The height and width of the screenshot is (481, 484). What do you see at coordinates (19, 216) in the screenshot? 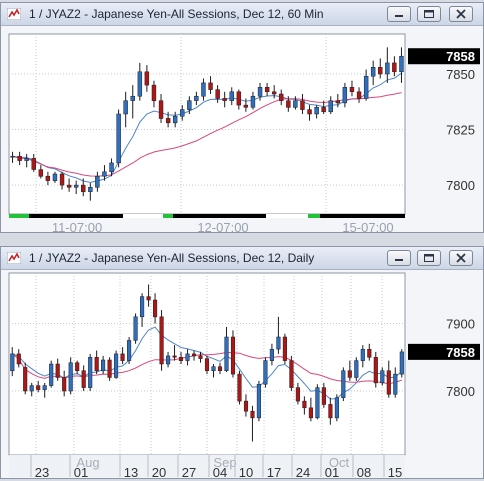
I see `session-marker` at bounding box center [19, 216].